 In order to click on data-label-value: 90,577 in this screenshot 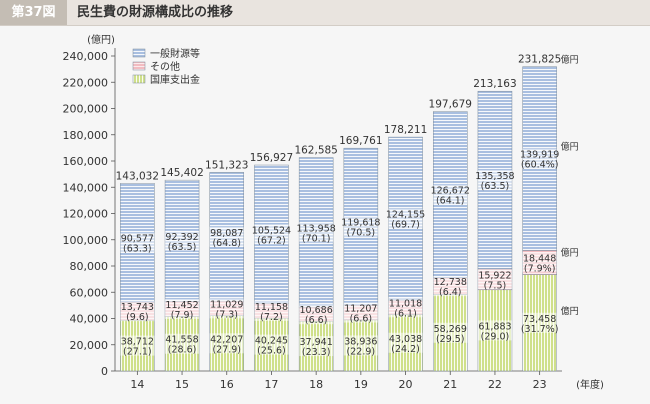, I will do `click(137, 239)`.